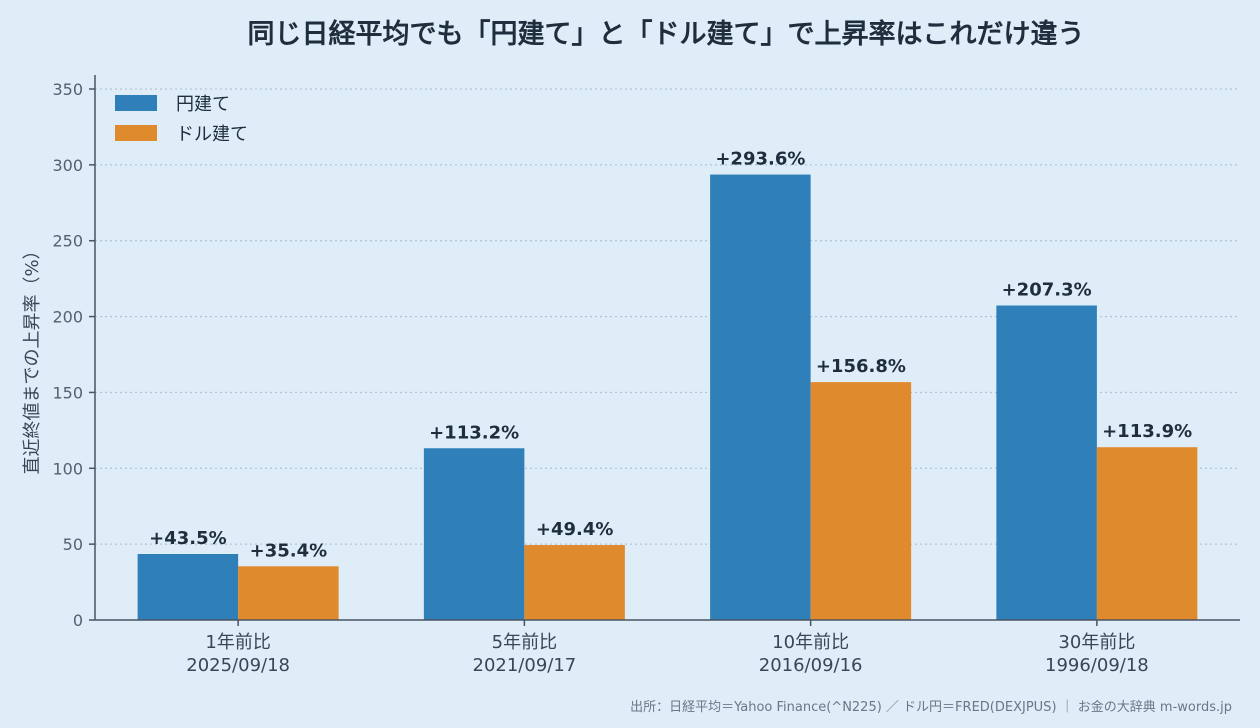 This screenshot has height=728, width=1260. I want to click on data-label: +156.8%, so click(861, 366).